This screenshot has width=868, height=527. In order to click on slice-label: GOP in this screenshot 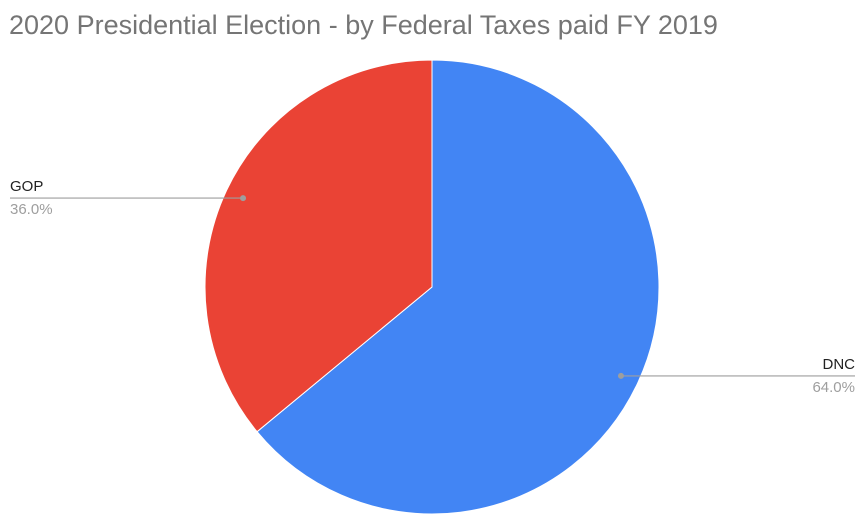, I will do `click(26, 186)`.